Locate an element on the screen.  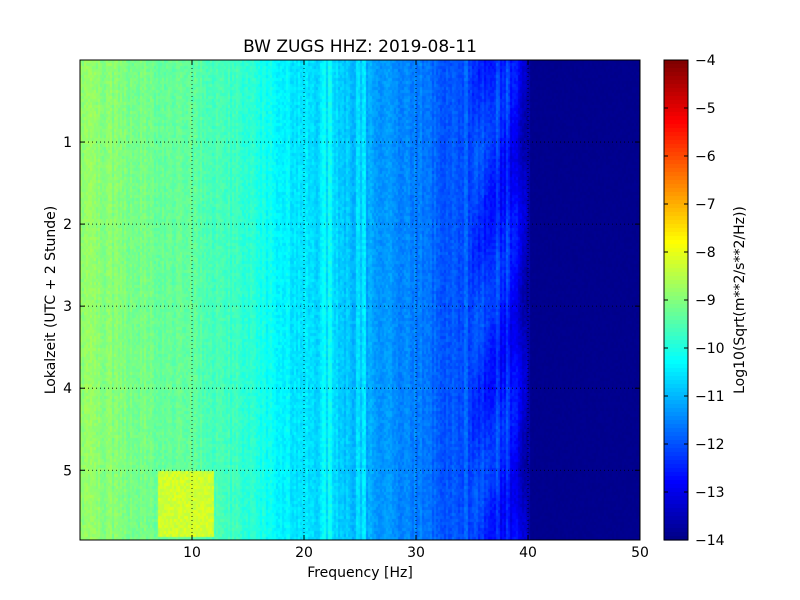
x-tick-label: 40 is located at coordinates (528, 553).